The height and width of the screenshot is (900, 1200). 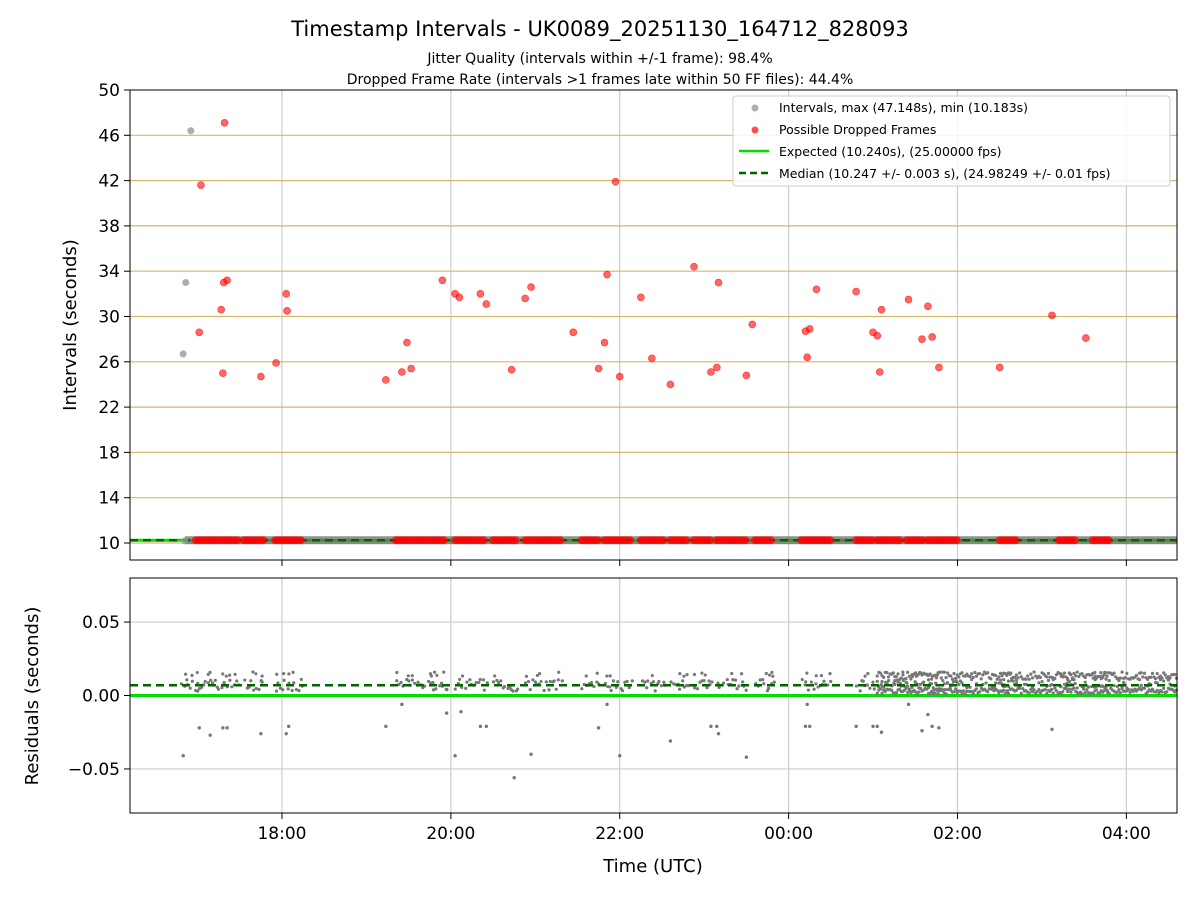 What do you see at coordinates (857, 129) in the screenshot?
I see `legend-dropped-label: Possible Dropped Frames` at bounding box center [857, 129].